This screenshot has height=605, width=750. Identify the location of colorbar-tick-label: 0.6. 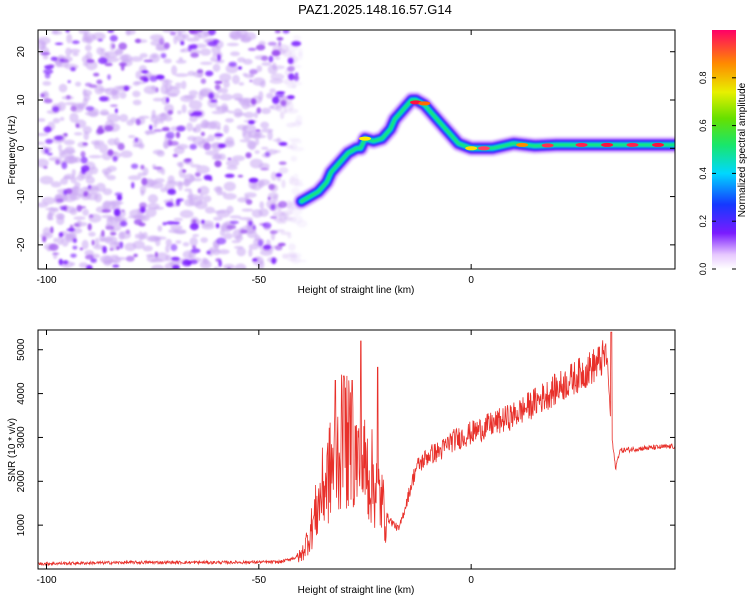
(703, 125).